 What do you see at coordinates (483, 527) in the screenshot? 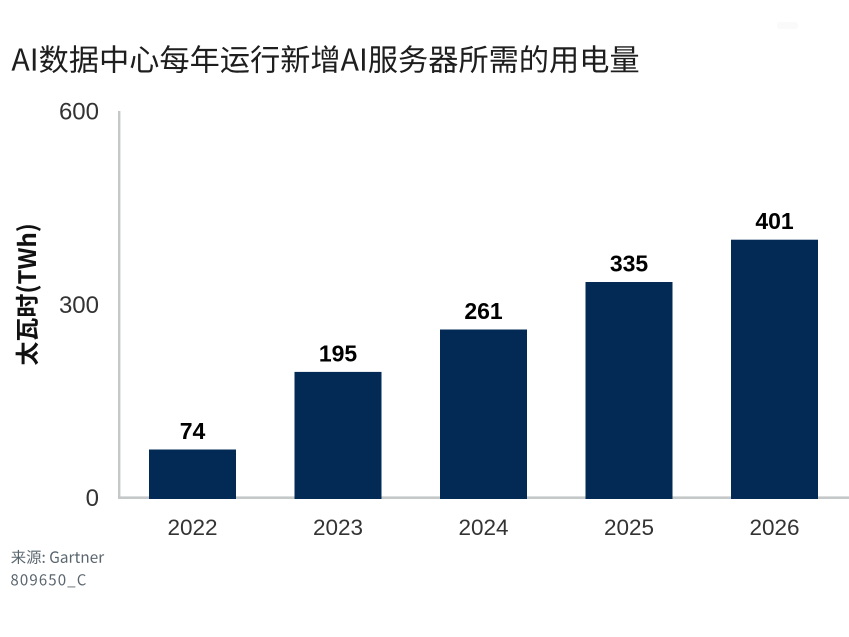
I see `svg-text: 2024` at bounding box center [483, 527].